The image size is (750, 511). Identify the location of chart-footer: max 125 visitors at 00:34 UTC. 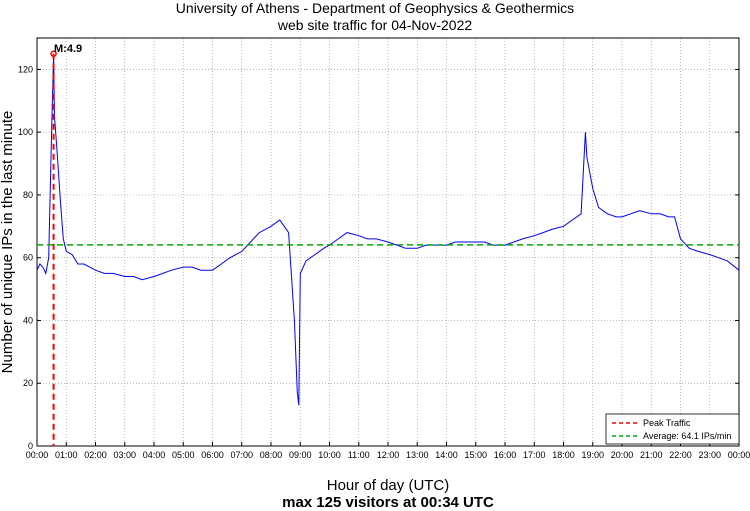
(388, 502).